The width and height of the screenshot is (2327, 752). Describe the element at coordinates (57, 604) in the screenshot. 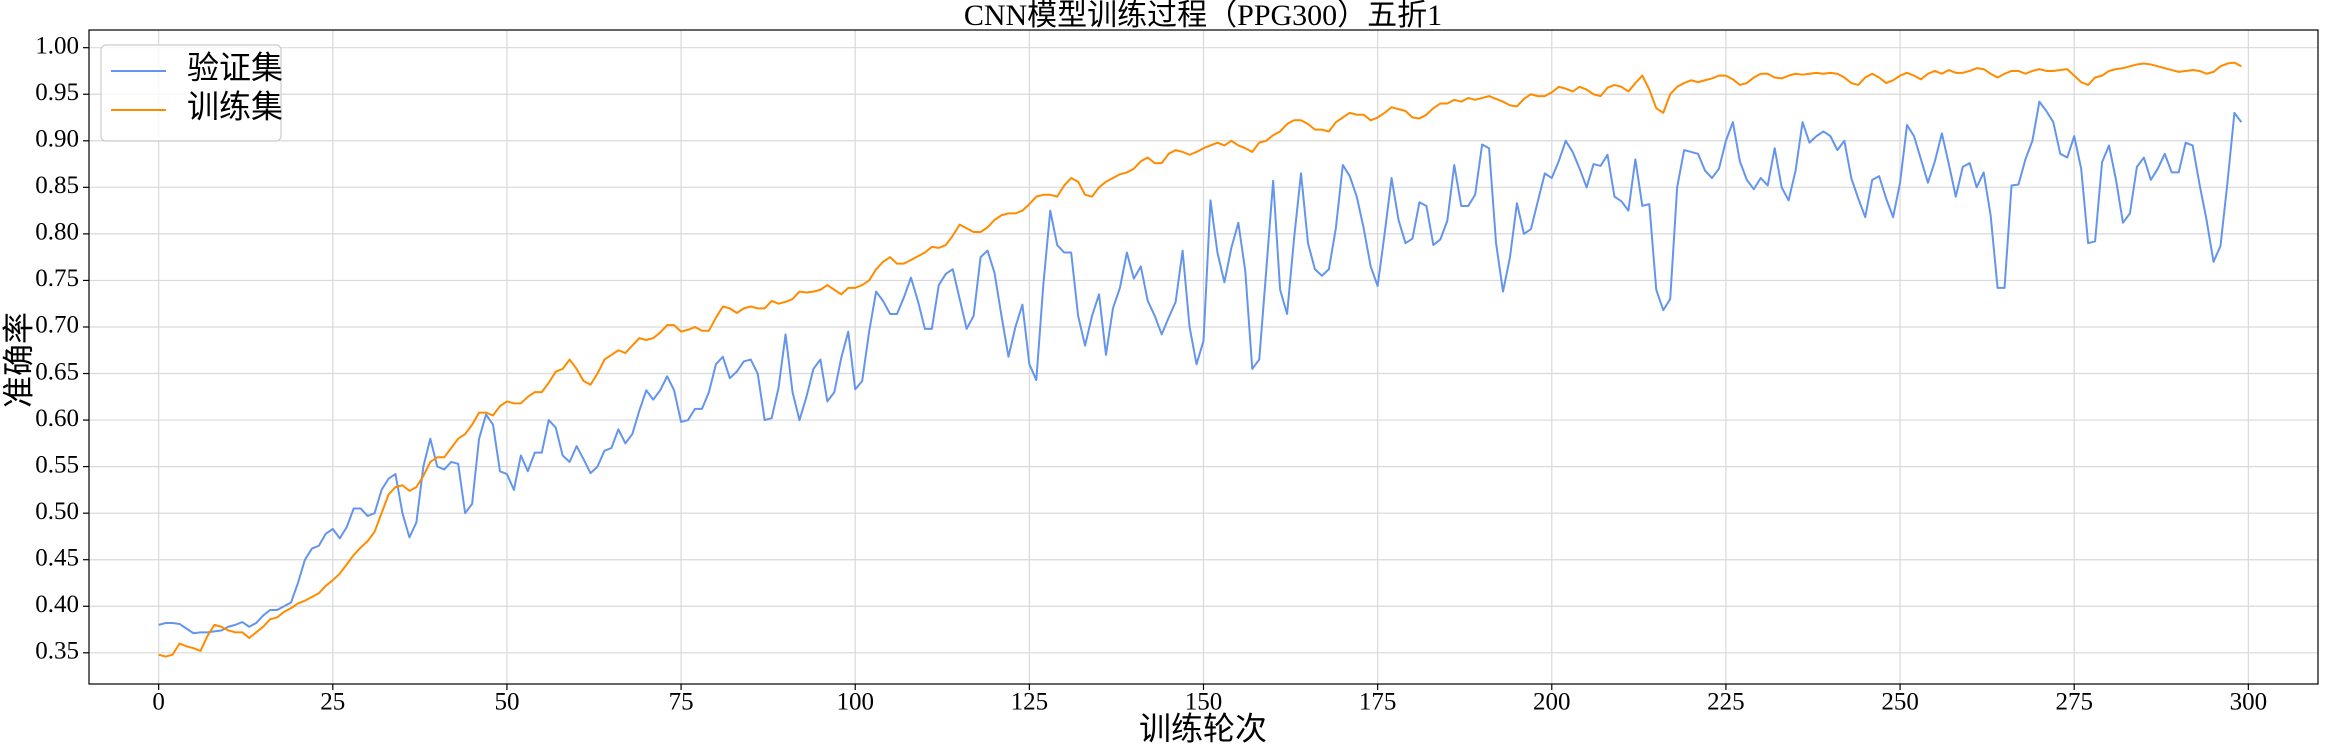

I see `y-tick-label: 0.40` at that location.